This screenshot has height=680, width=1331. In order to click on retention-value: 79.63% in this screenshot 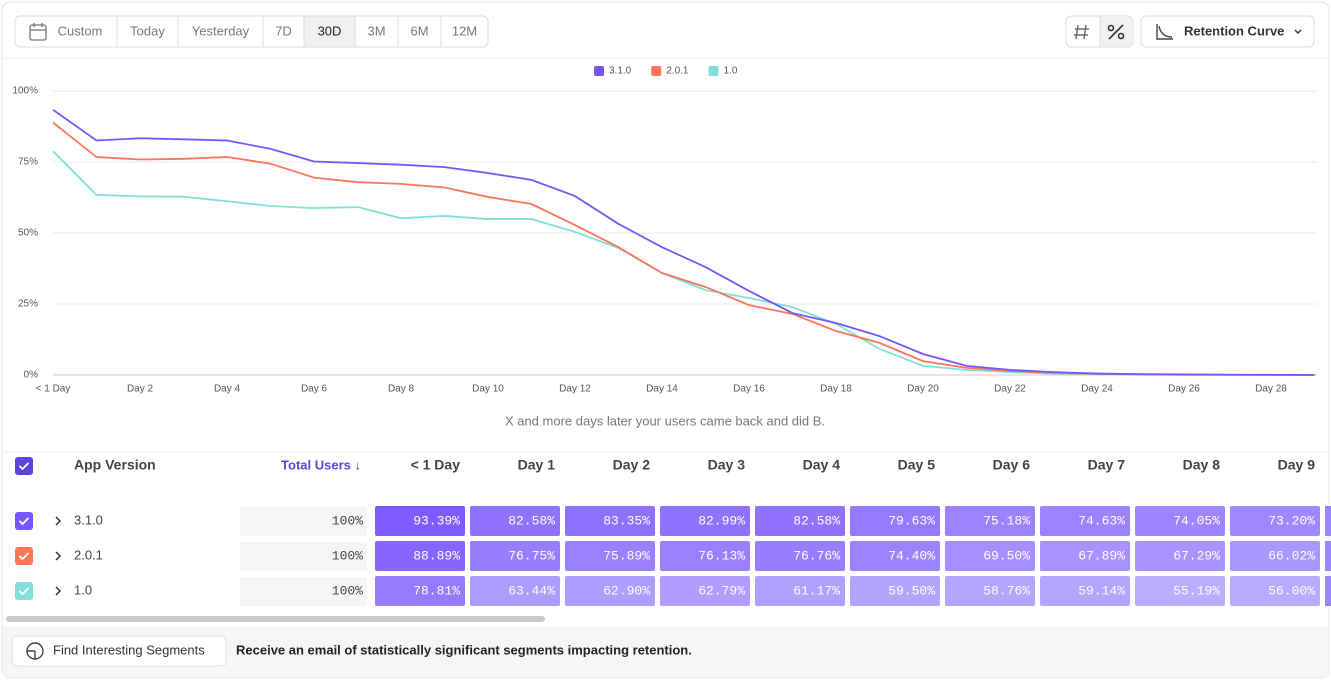, I will do `click(911, 520)`.